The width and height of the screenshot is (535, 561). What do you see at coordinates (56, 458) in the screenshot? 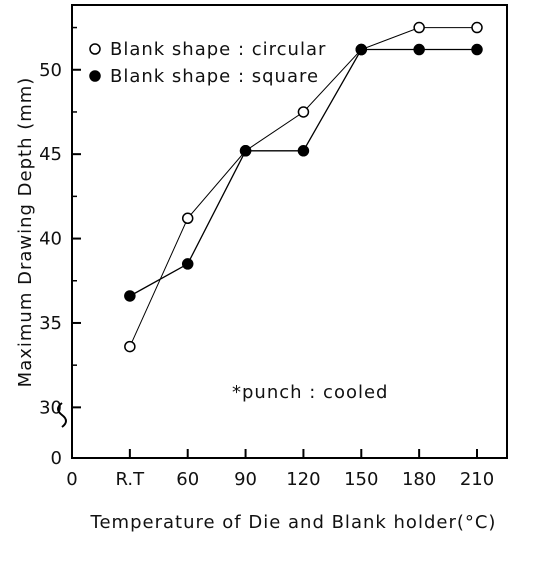
I see `y-tick-label: 0` at bounding box center [56, 458].